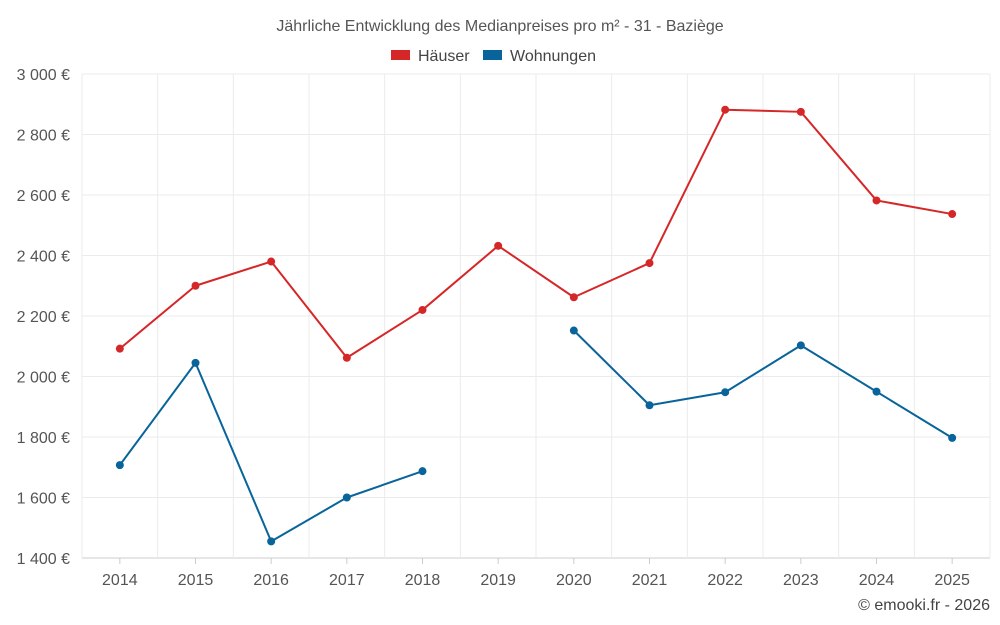  What do you see at coordinates (43, 257) in the screenshot?
I see `y-tick-label: 2 400 €` at bounding box center [43, 257].